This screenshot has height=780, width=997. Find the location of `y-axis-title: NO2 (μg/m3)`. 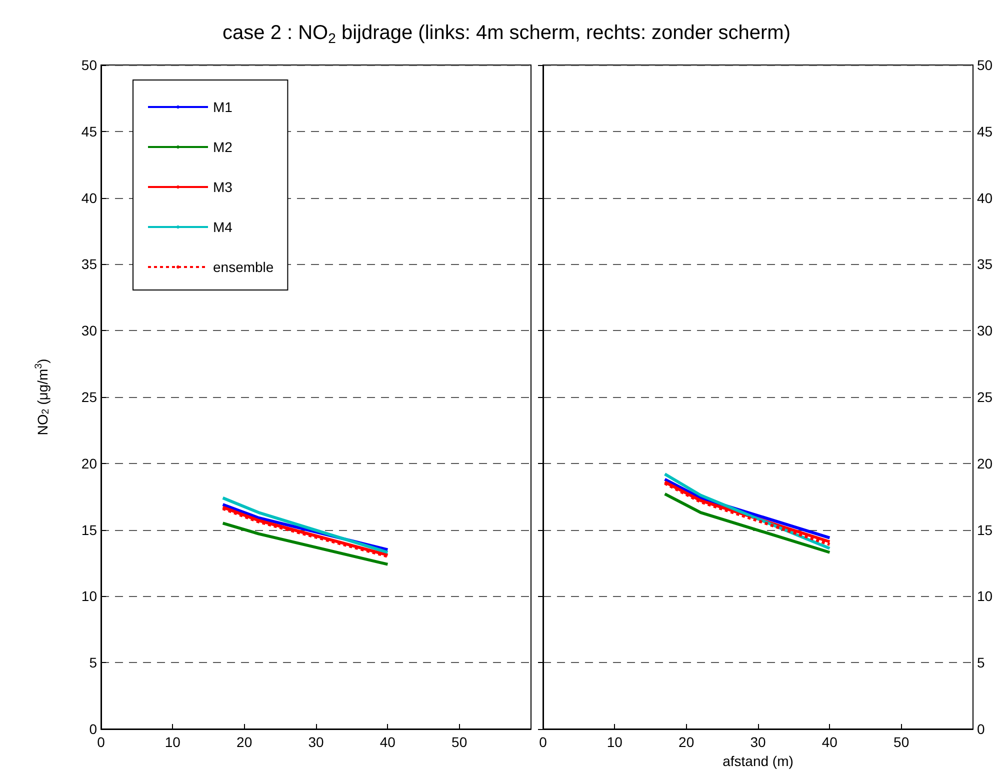

y-axis-title: NO2 (μg/m3) is located at coordinates (43, 397).